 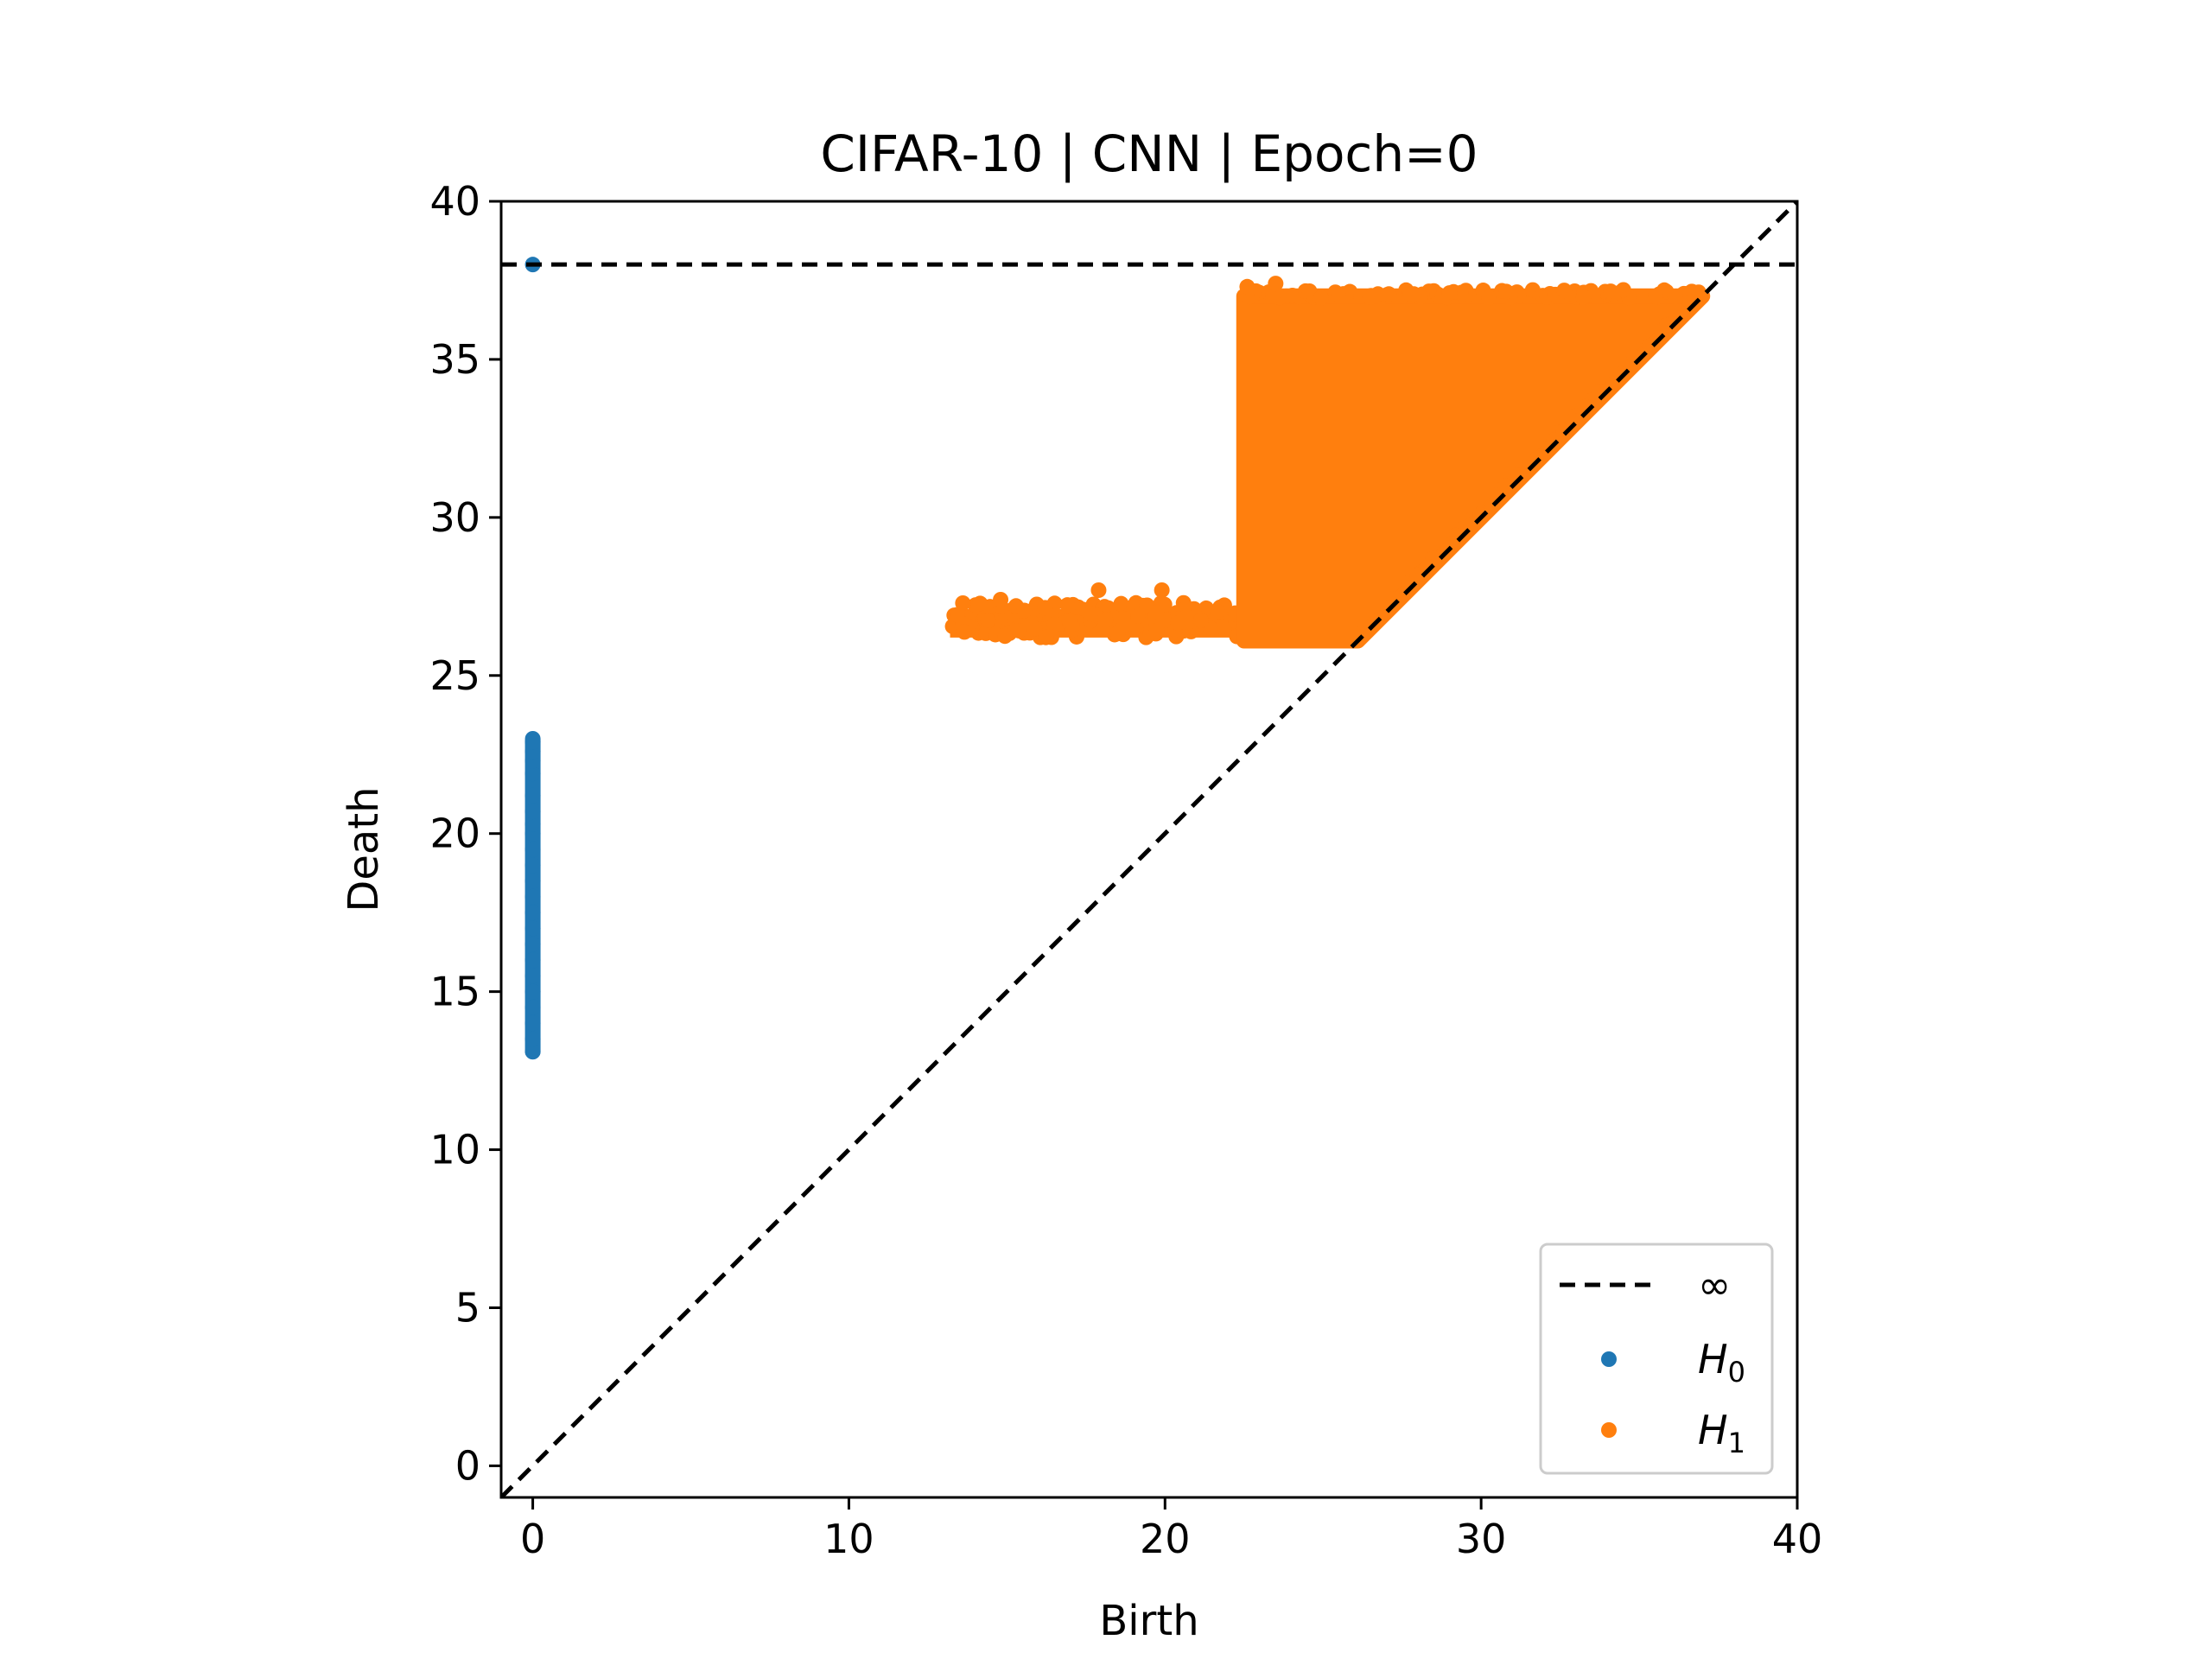 What do you see at coordinates (454, 675) in the screenshot?
I see `y-tick-label: 25` at bounding box center [454, 675].